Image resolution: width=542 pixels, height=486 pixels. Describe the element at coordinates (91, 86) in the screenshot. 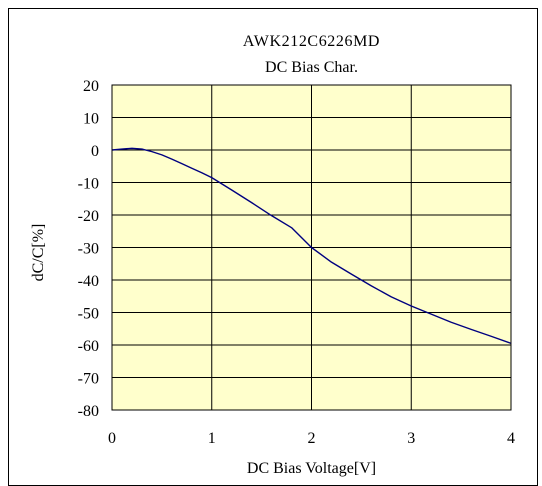

I see `y-tick-label: 20` at that location.